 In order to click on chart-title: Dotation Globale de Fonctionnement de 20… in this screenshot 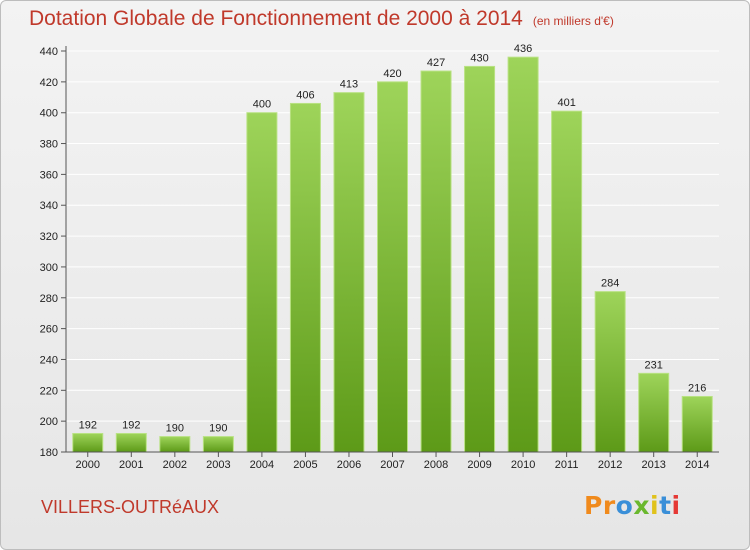, I will do `click(321, 19)`.